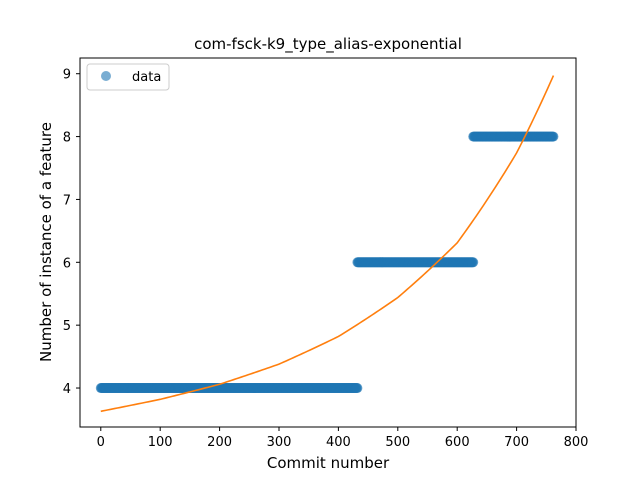 This screenshot has width=640, height=480. Describe the element at coordinates (219, 442) in the screenshot. I see `x-tick-label: 200` at that location.